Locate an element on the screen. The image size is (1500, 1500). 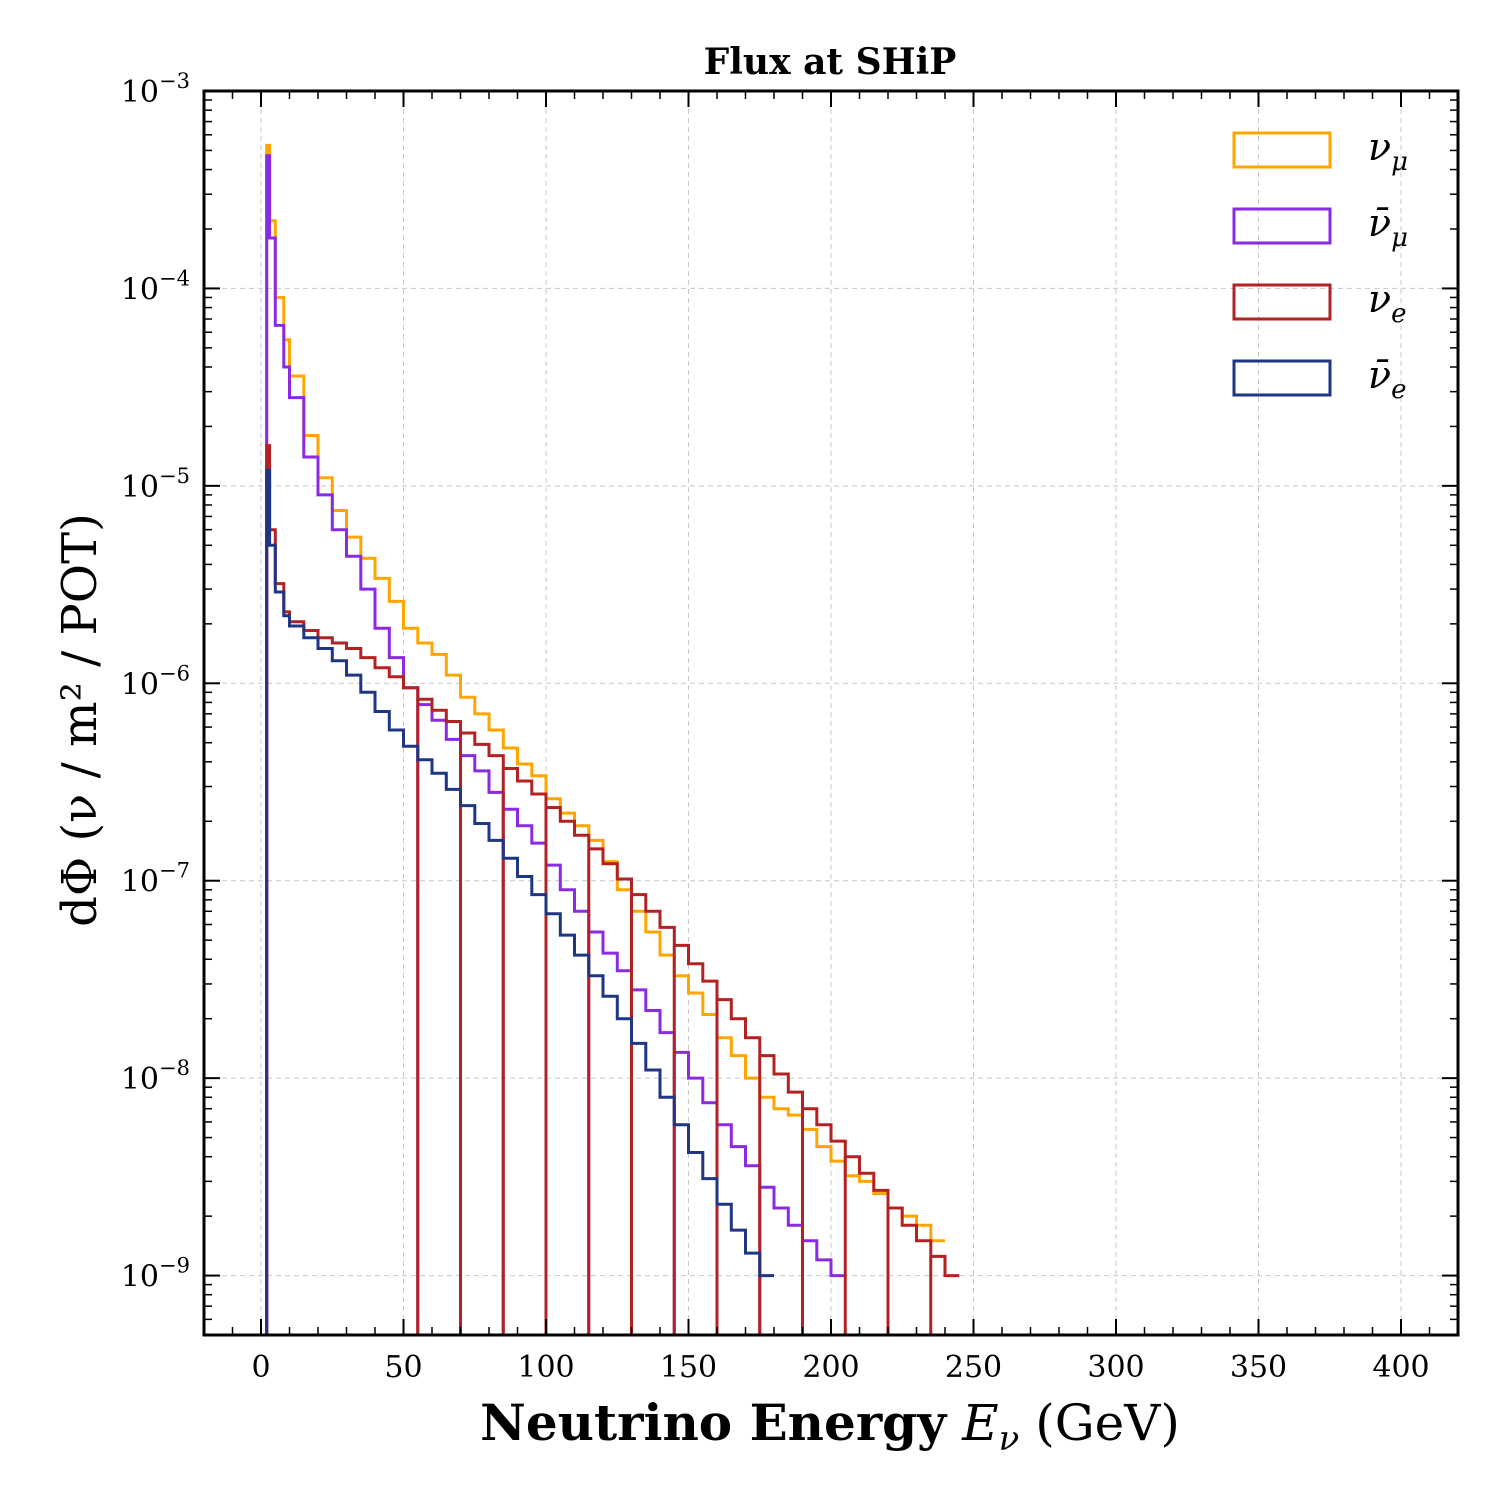
x-tick-label: 100 is located at coordinates (545, 1367).